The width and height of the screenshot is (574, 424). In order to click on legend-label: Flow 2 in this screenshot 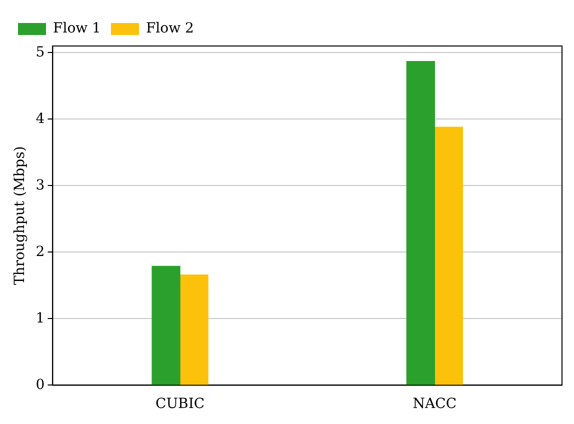, I will do `click(170, 28)`.